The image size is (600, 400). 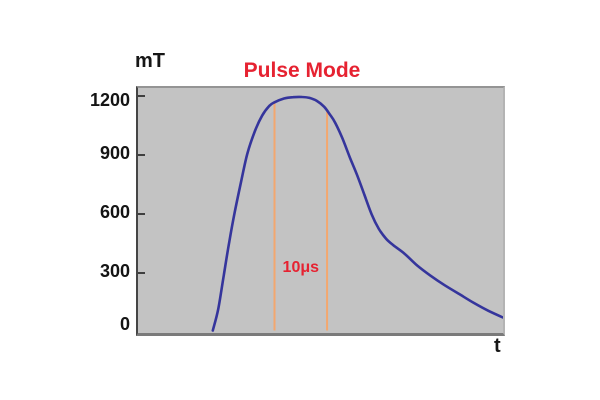 What do you see at coordinates (109, 100) in the screenshot?
I see `y-tick-label: 1200` at bounding box center [109, 100].